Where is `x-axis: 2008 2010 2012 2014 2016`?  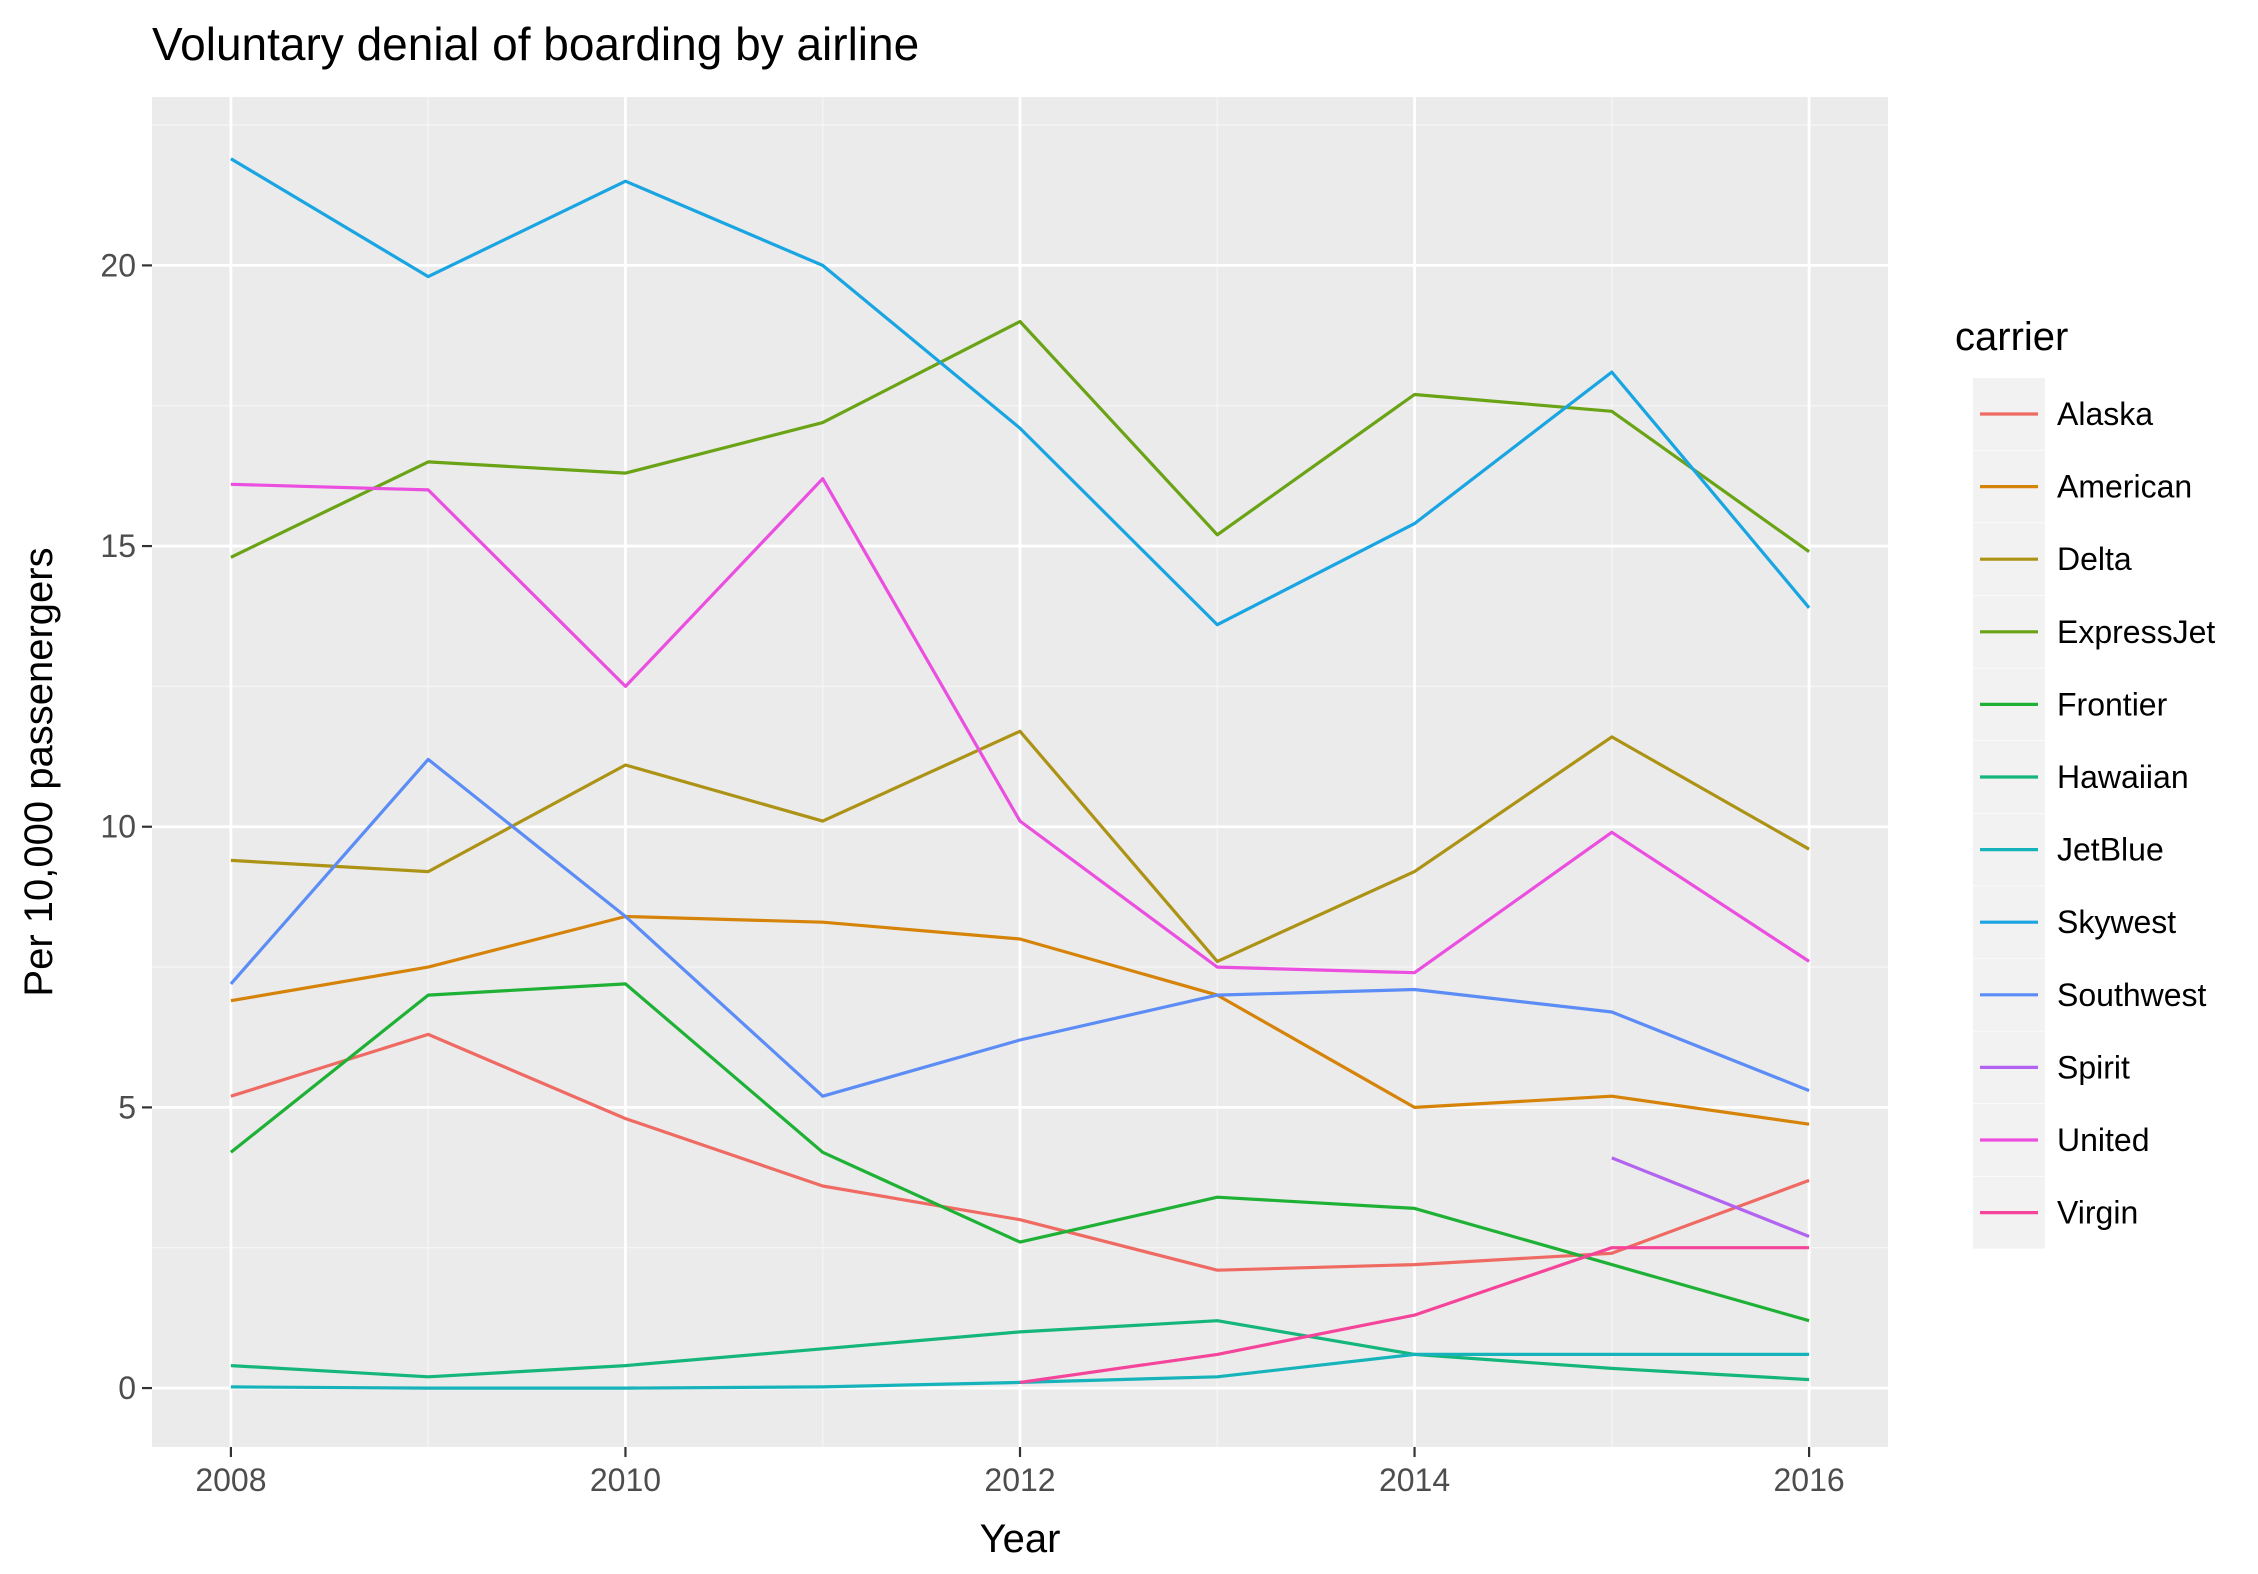
x-axis: 2008 2010 2012 2014 2016 is located at coordinates (1020, 1472).